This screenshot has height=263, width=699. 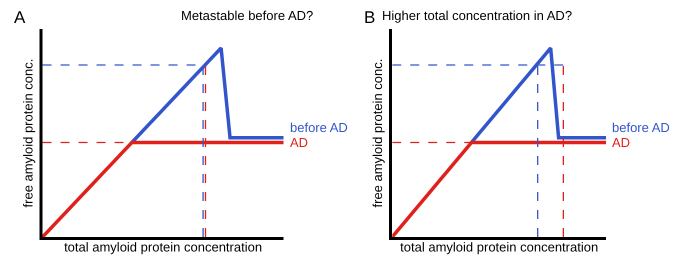 What do you see at coordinates (20, 17) in the screenshot?
I see `text: A` at bounding box center [20, 17].